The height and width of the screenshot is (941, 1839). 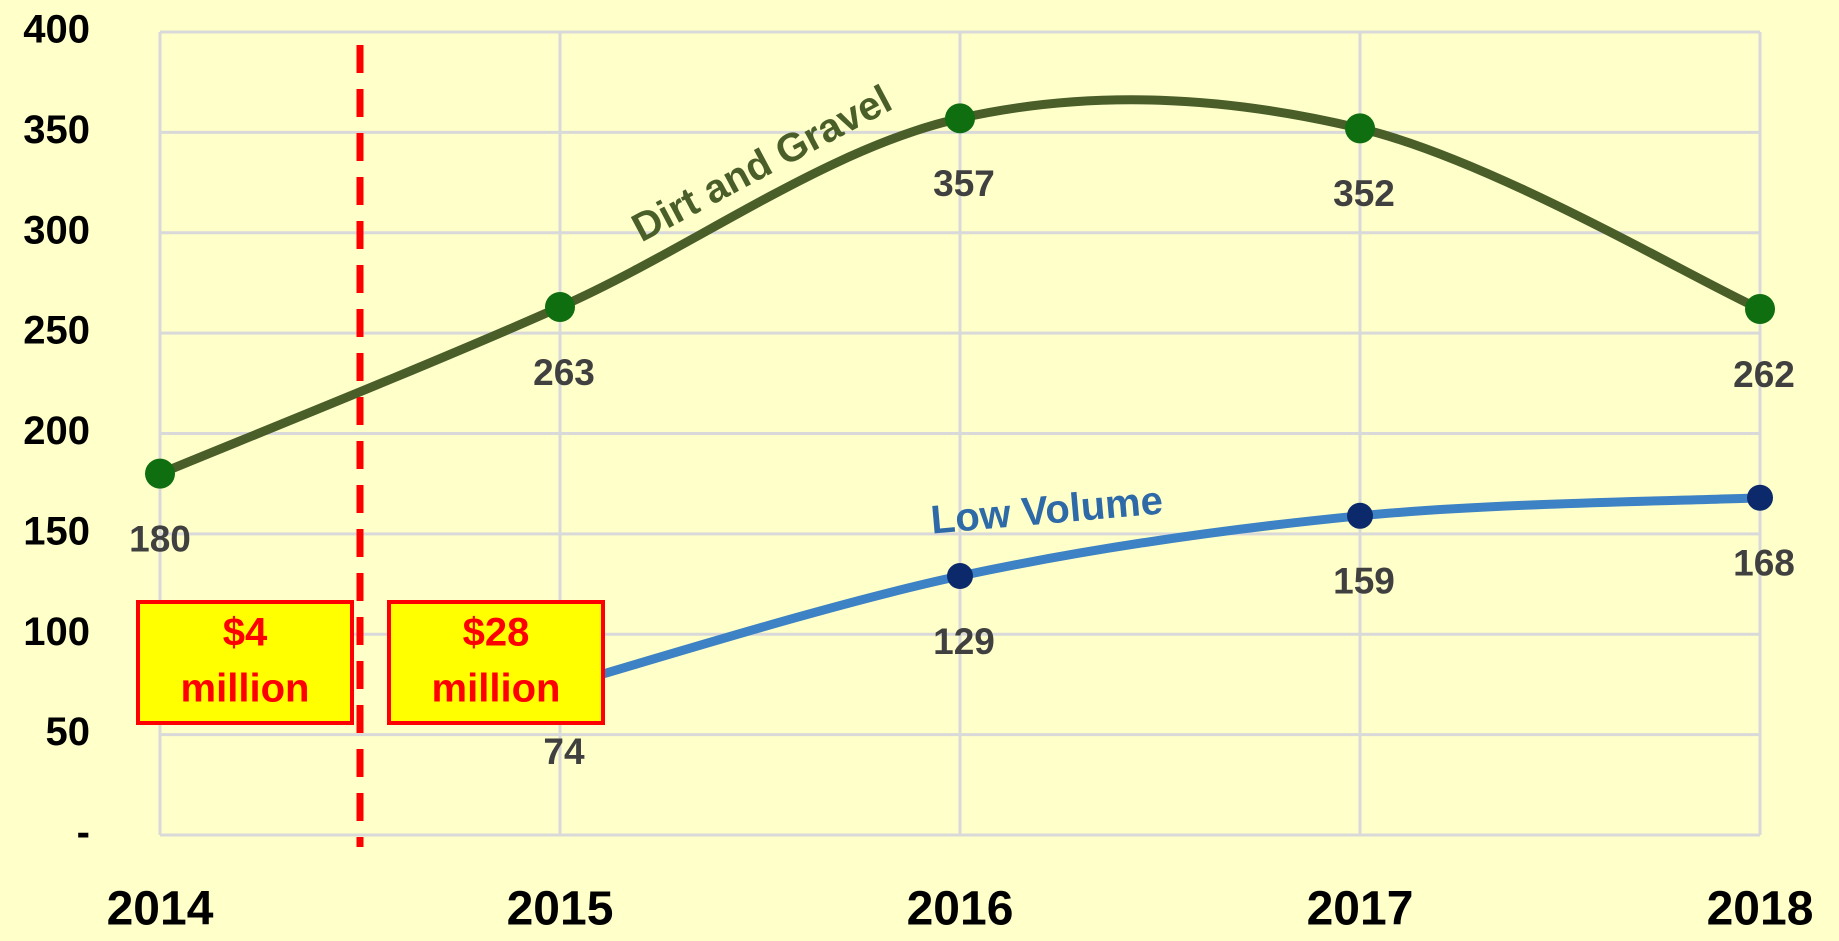 What do you see at coordinates (964, 183) in the screenshot?
I see `data-label: 357` at bounding box center [964, 183].